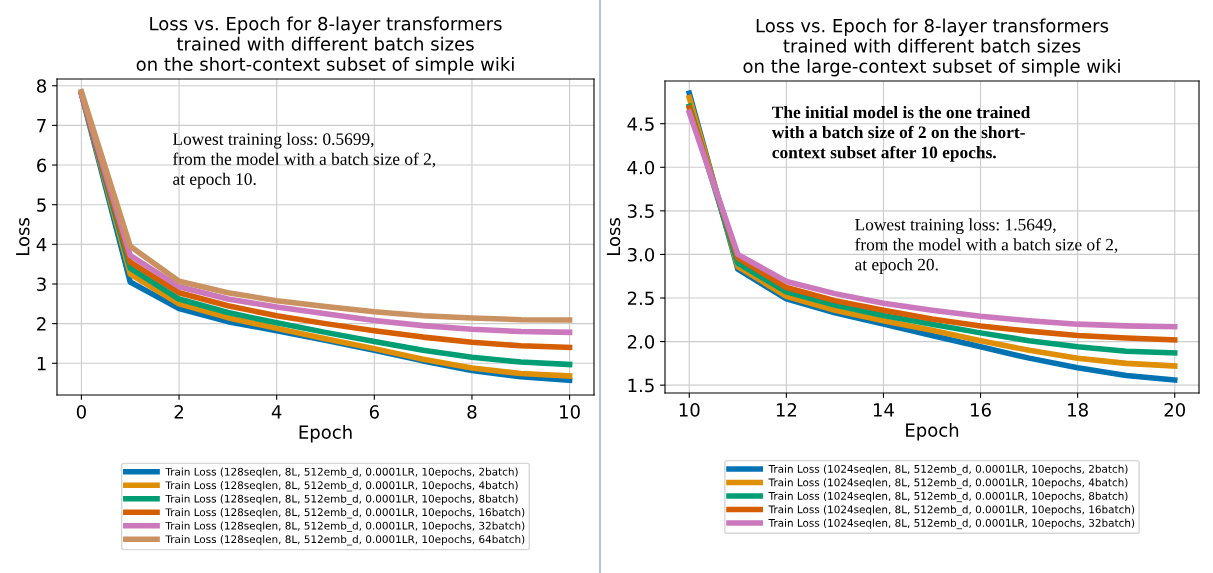 The width and height of the screenshot is (1213, 573). Describe the element at coordinates (883, 410) in the screenshot. I see `x-tick-label: 14` at that location.